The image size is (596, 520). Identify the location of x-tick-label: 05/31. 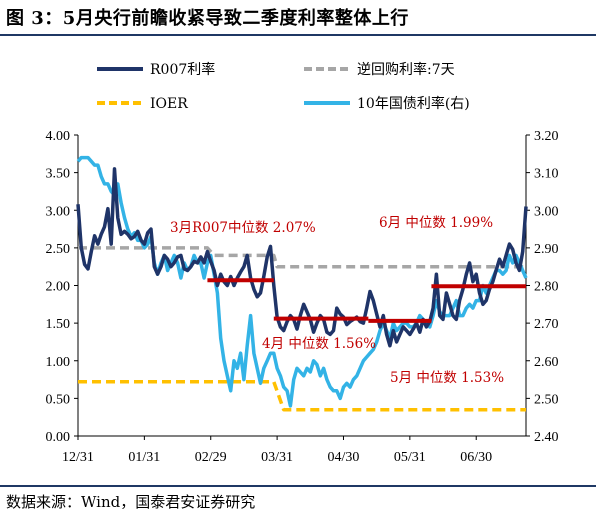
(410, 457).